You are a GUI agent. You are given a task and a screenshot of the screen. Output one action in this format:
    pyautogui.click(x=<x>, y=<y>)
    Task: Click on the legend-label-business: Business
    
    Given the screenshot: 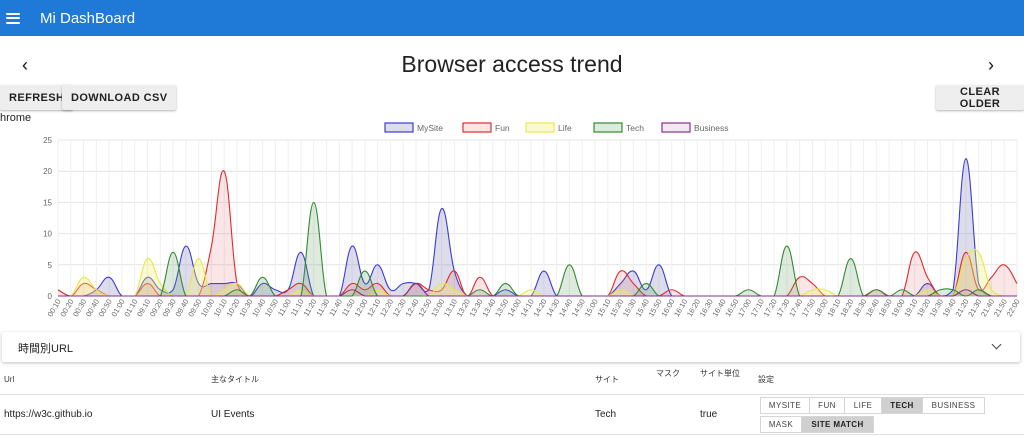 What is the action you would take?
    pyautogui.click(x=711, y=128)
    